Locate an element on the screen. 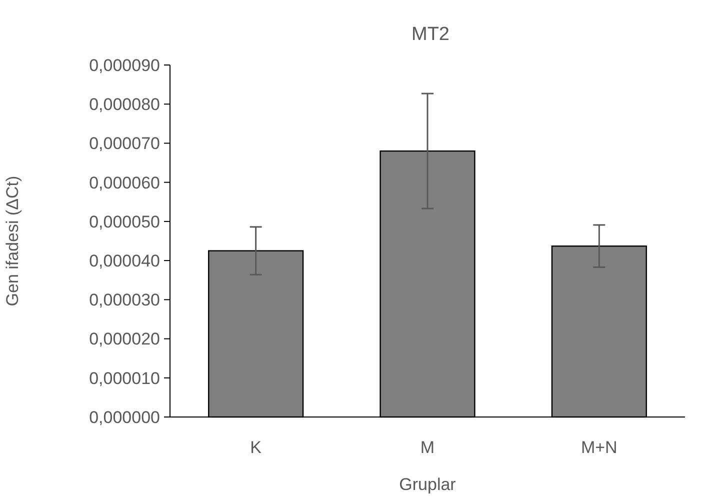  y-tick-label: 0,000000 is located at coordinates (124, 417).